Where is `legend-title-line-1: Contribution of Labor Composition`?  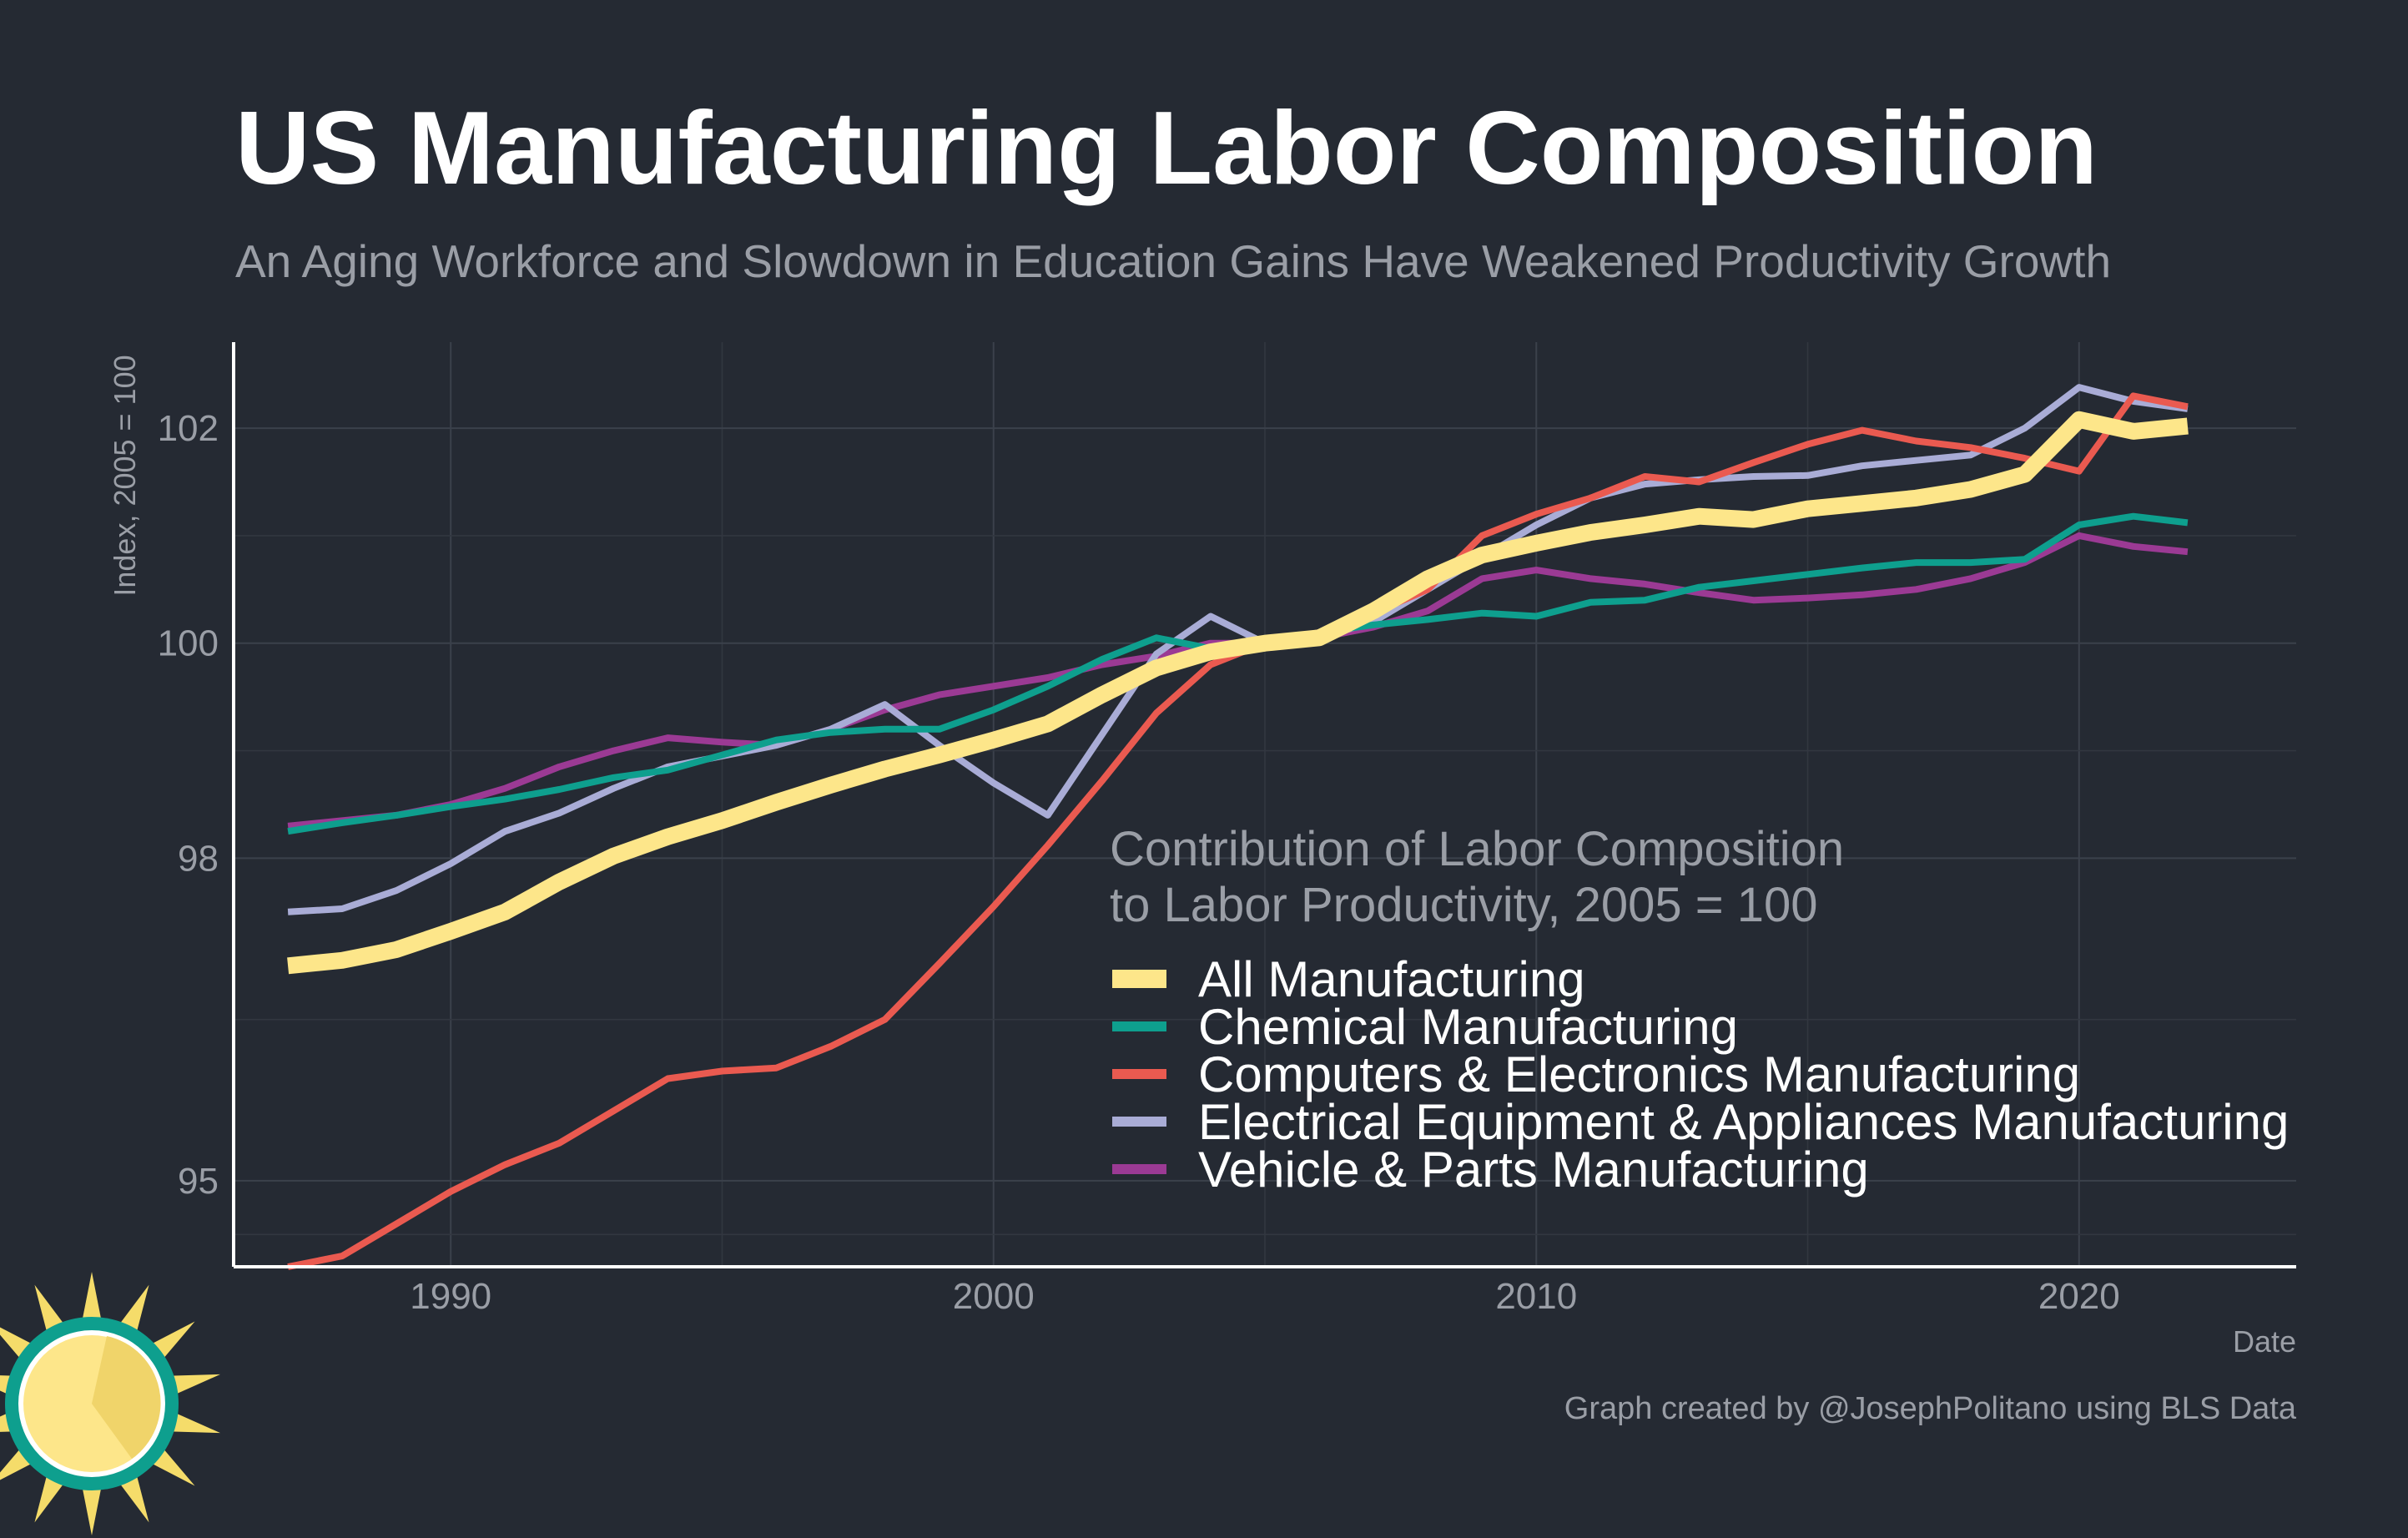 legend-title-line-1: Contribution of Labor Composition is located at coordinates (1477, 849).